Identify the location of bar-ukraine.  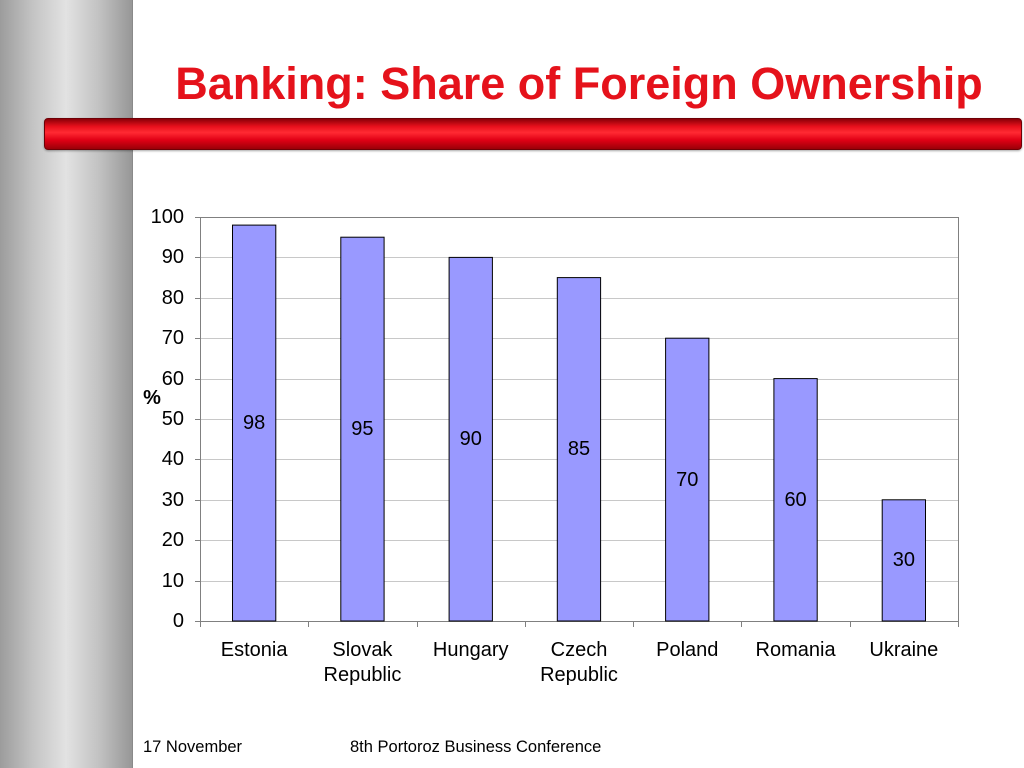
(904, 560).